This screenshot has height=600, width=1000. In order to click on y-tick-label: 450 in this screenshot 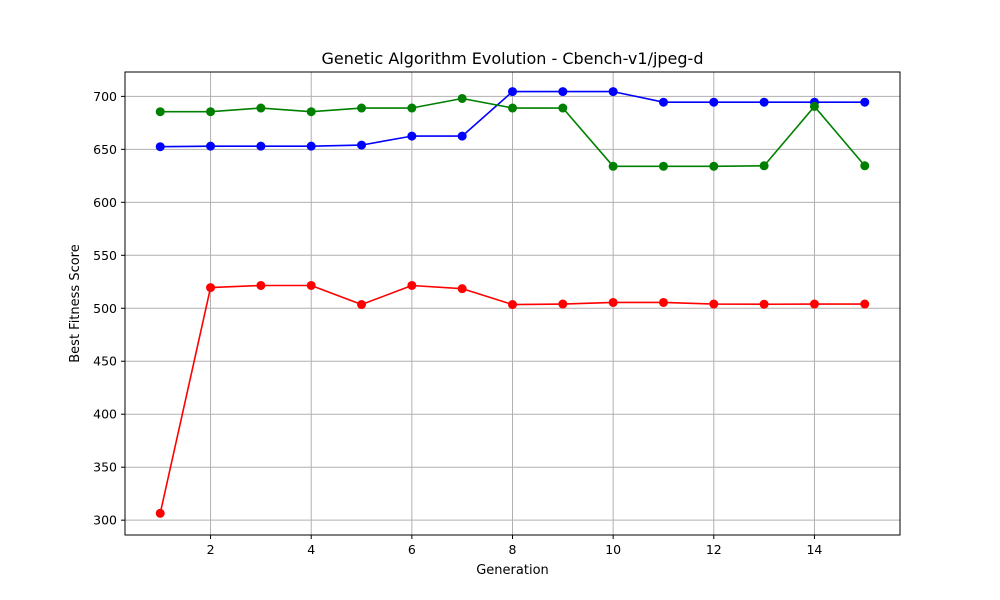, I will do `click(105, 361)`.